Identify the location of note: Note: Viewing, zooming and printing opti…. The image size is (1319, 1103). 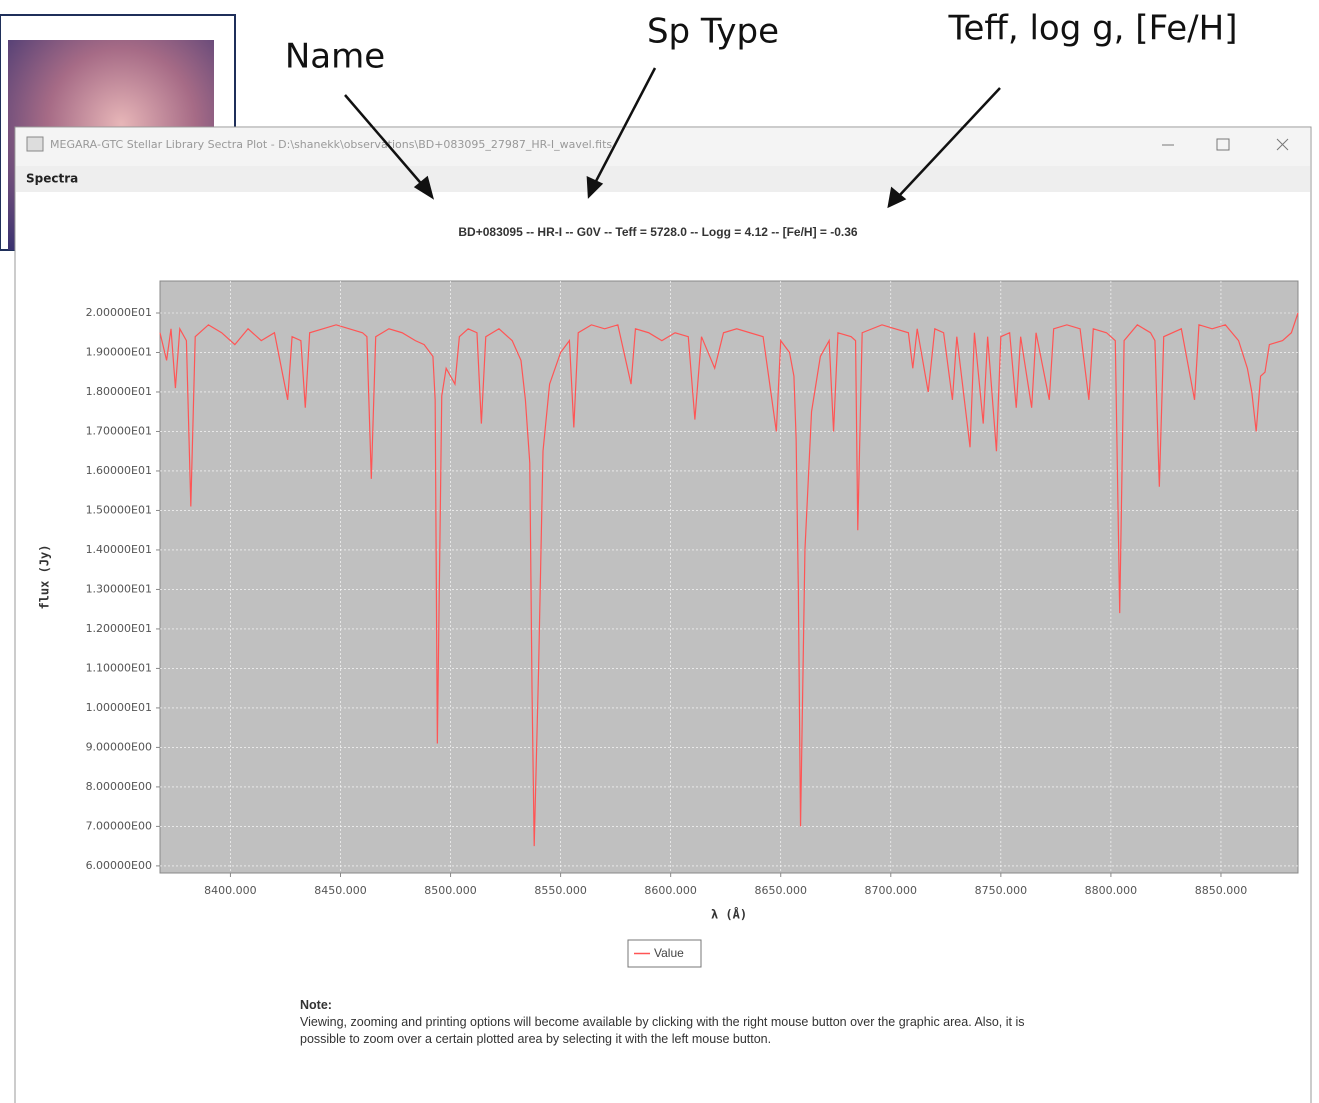
(670, 1022).